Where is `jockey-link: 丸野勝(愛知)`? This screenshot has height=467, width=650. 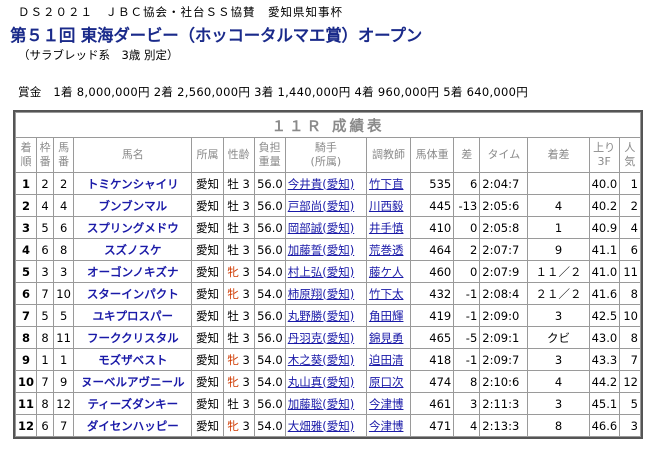
jockey-link: 丸野勝(愛知) is located at coordinates (325, 315).